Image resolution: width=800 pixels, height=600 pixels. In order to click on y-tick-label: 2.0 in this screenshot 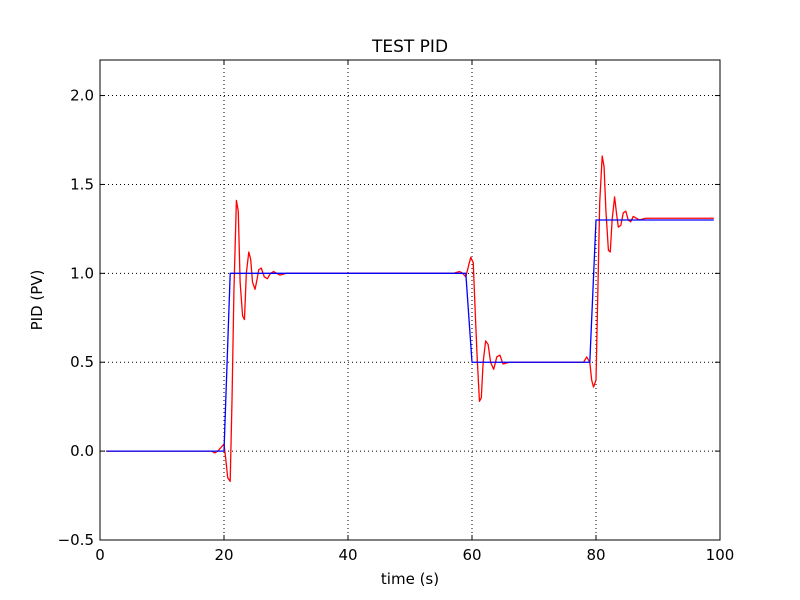, I will do `click(82, 96)`.